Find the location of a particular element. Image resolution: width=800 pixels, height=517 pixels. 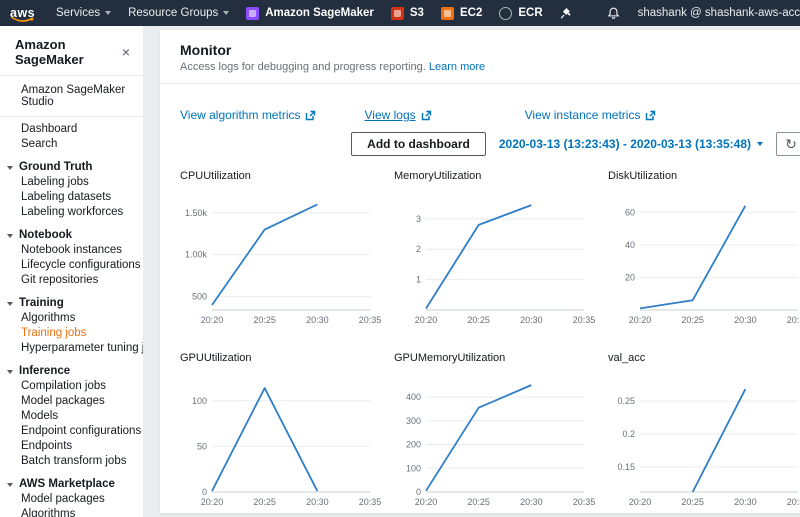

chart-canvas: 1 2 3 20:20 20:25 20:30 20:35 is located at coordinates (505, 264).